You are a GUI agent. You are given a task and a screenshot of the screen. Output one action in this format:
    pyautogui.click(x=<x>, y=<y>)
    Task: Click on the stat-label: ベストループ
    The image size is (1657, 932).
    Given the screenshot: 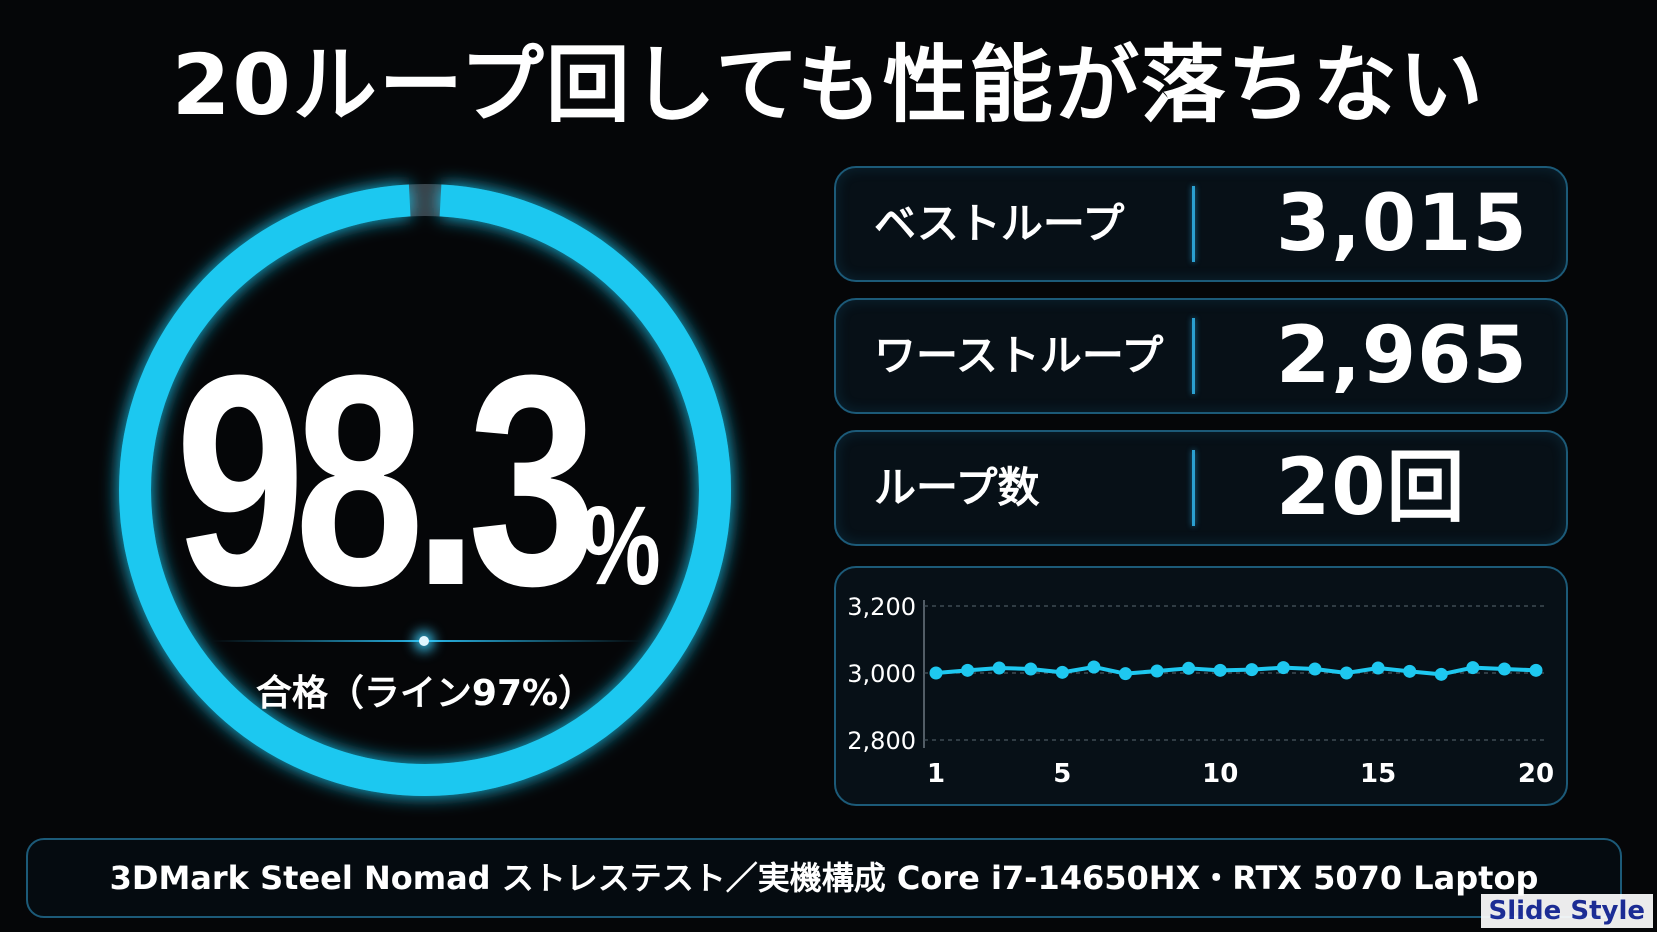 What is the action you would take?
    pyautogui.click(x=999, y=223)
    